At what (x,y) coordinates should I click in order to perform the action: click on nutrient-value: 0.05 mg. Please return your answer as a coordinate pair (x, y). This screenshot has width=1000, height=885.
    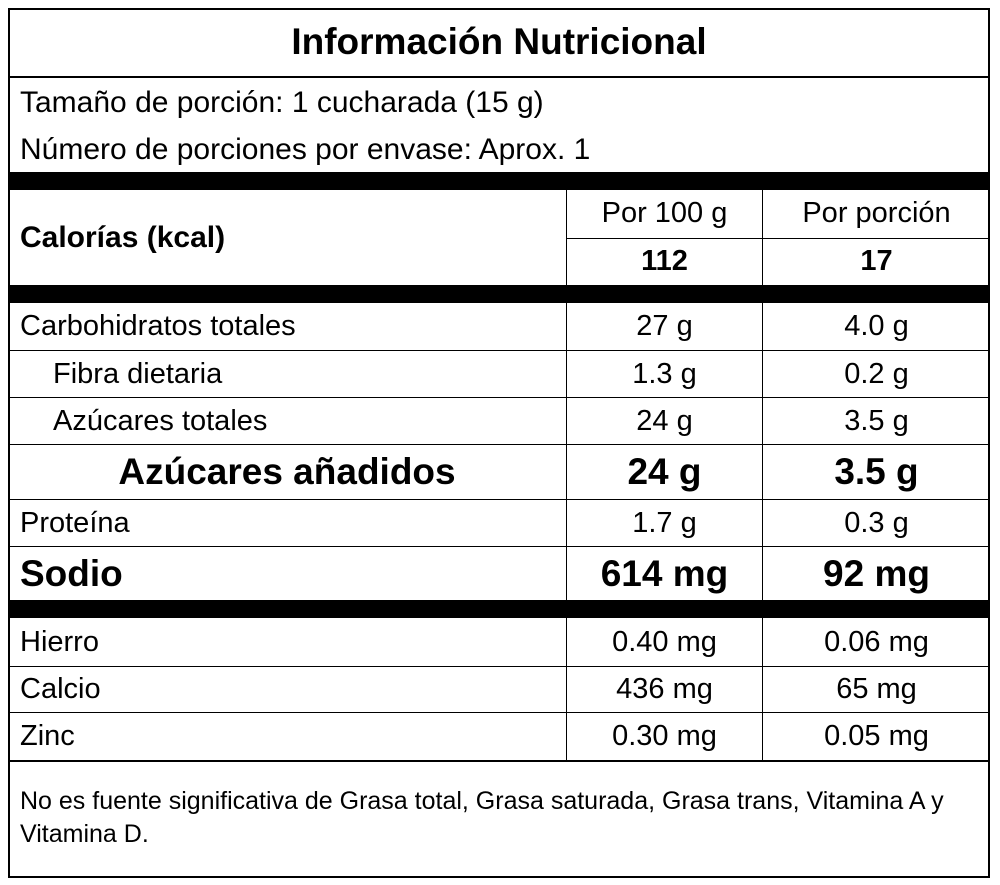
    Looking at the image, I should click on (876, 736).